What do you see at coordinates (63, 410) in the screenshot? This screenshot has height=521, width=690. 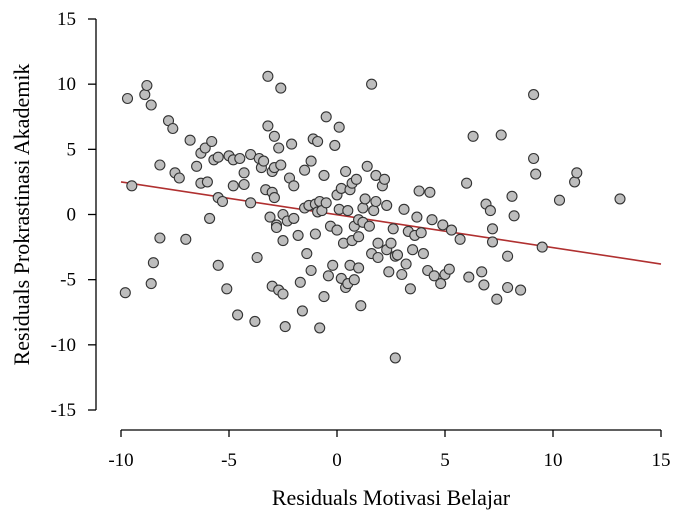 I see `y-tick-label: -15` at bounding box center [63, 410].